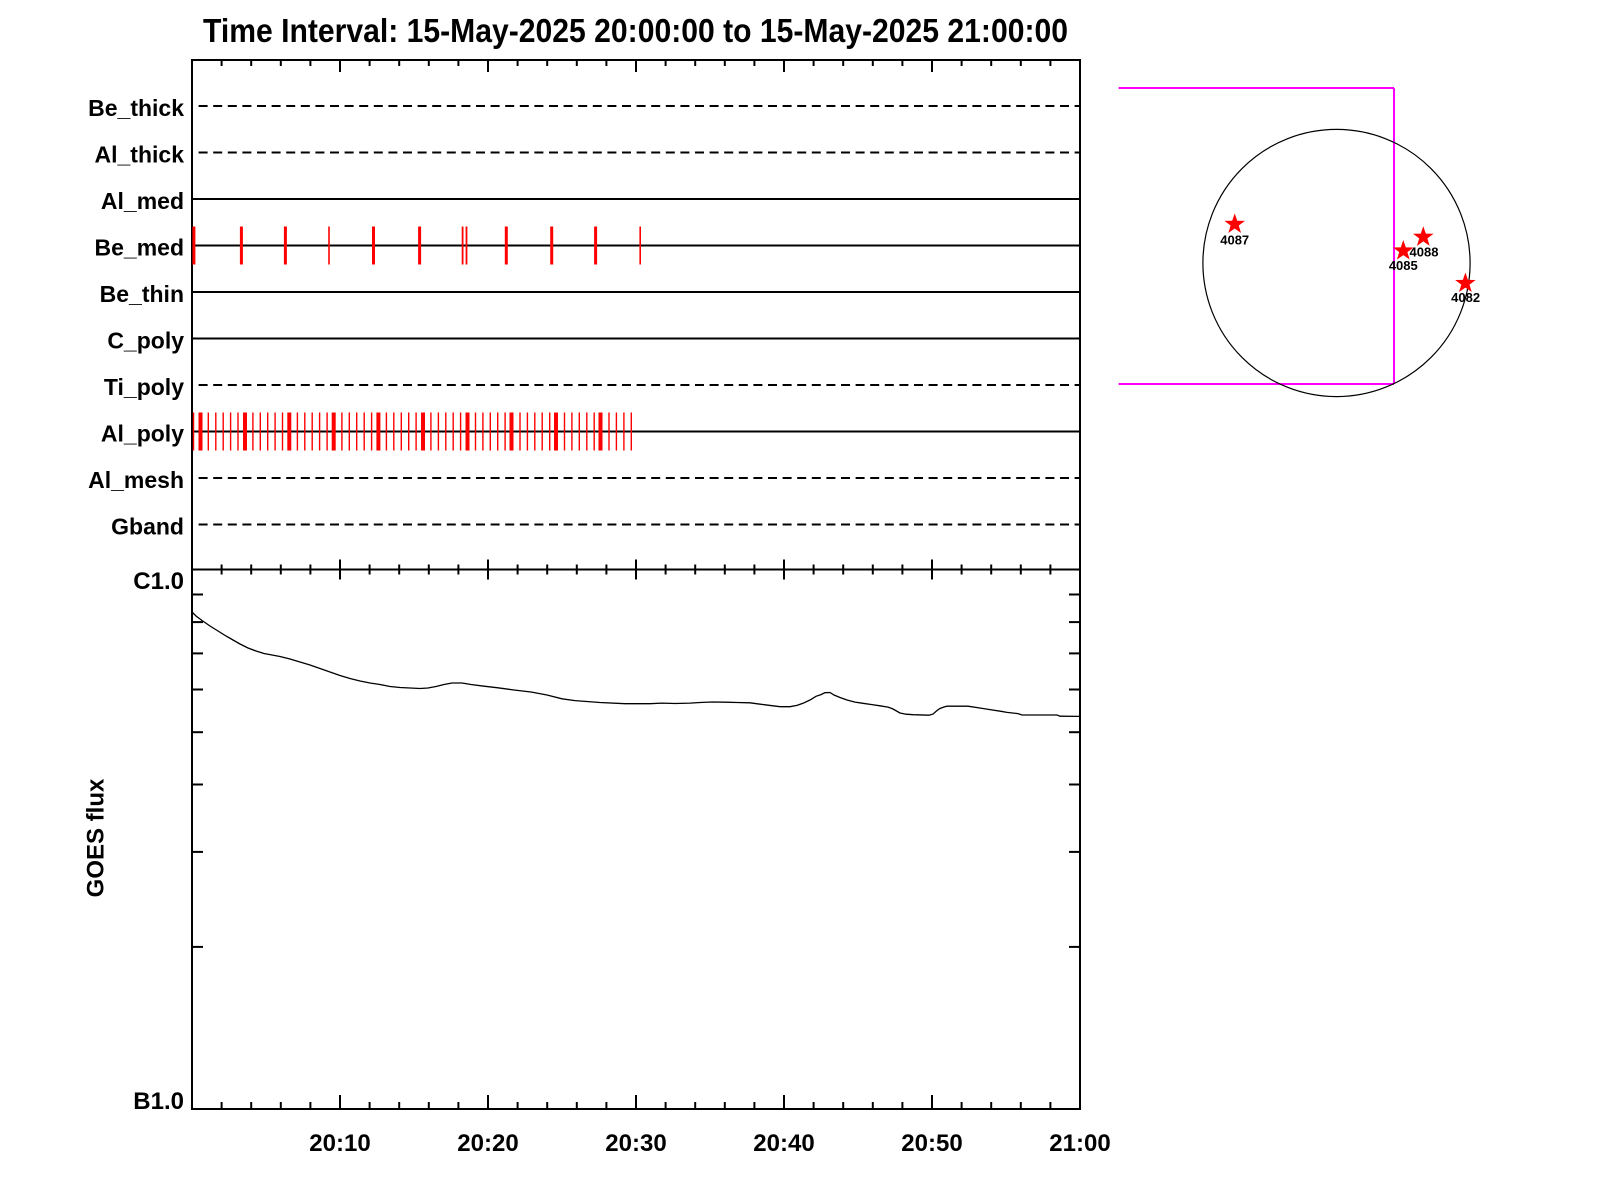  Describe the element at coordinates (96, 837) in the screenshot. I see `svg-text: GOES flux` at that location.